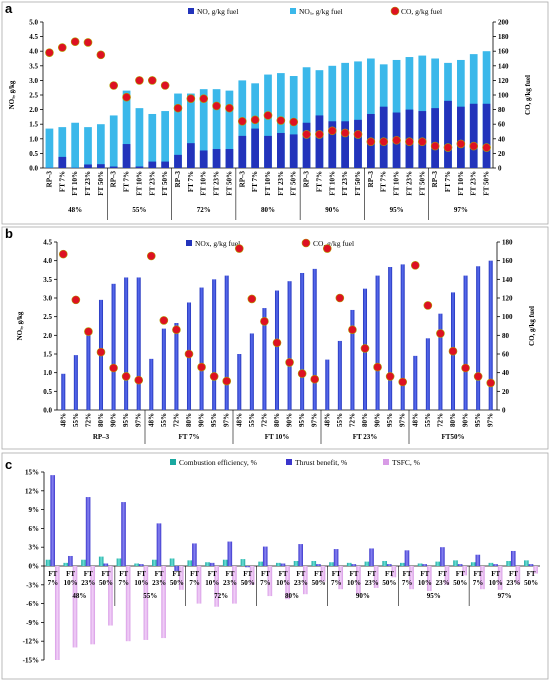  I want to click on panel-b-left-tick-label: 3.0, so click(47, 299).